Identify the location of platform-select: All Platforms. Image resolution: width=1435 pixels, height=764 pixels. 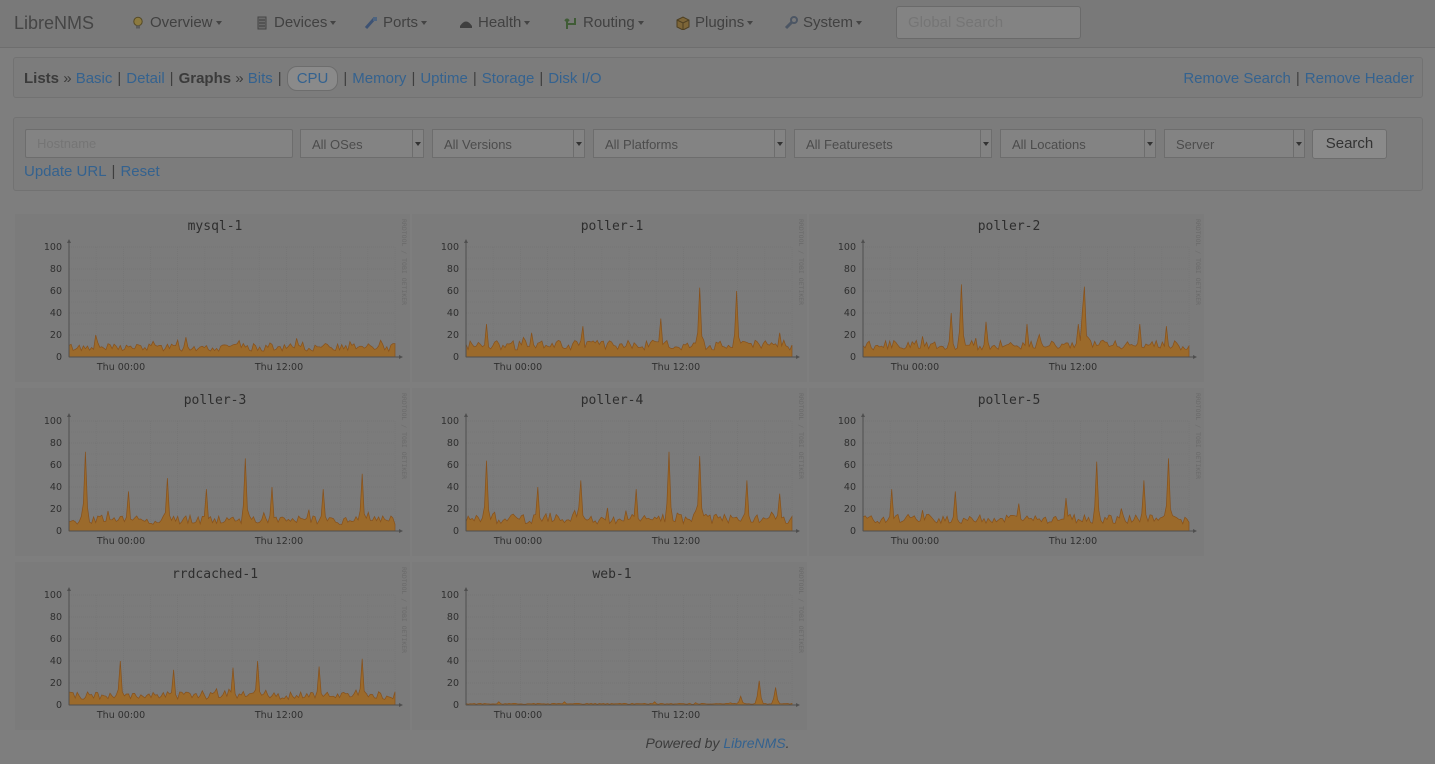
(689, 143).